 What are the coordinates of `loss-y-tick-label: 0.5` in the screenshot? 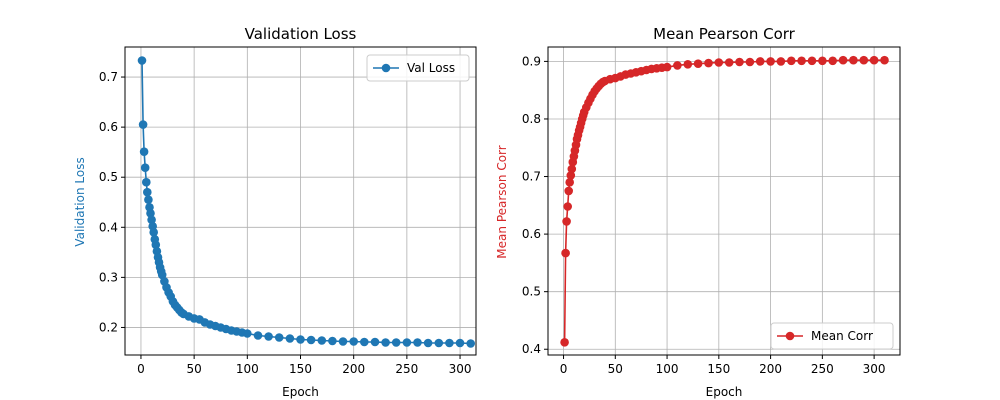 It's located at (108, 177).